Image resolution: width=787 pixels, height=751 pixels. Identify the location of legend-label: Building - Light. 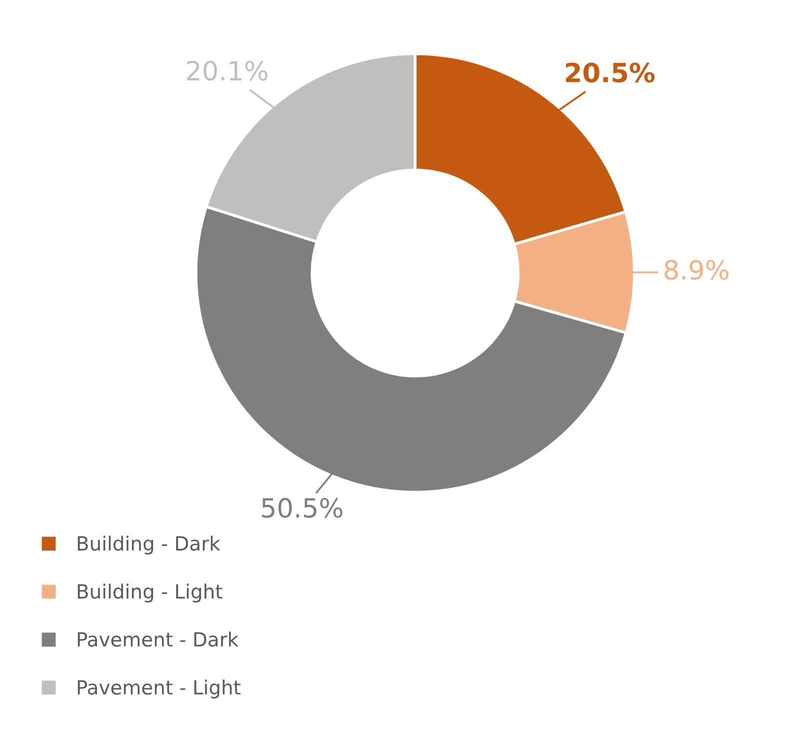
(150, 593).